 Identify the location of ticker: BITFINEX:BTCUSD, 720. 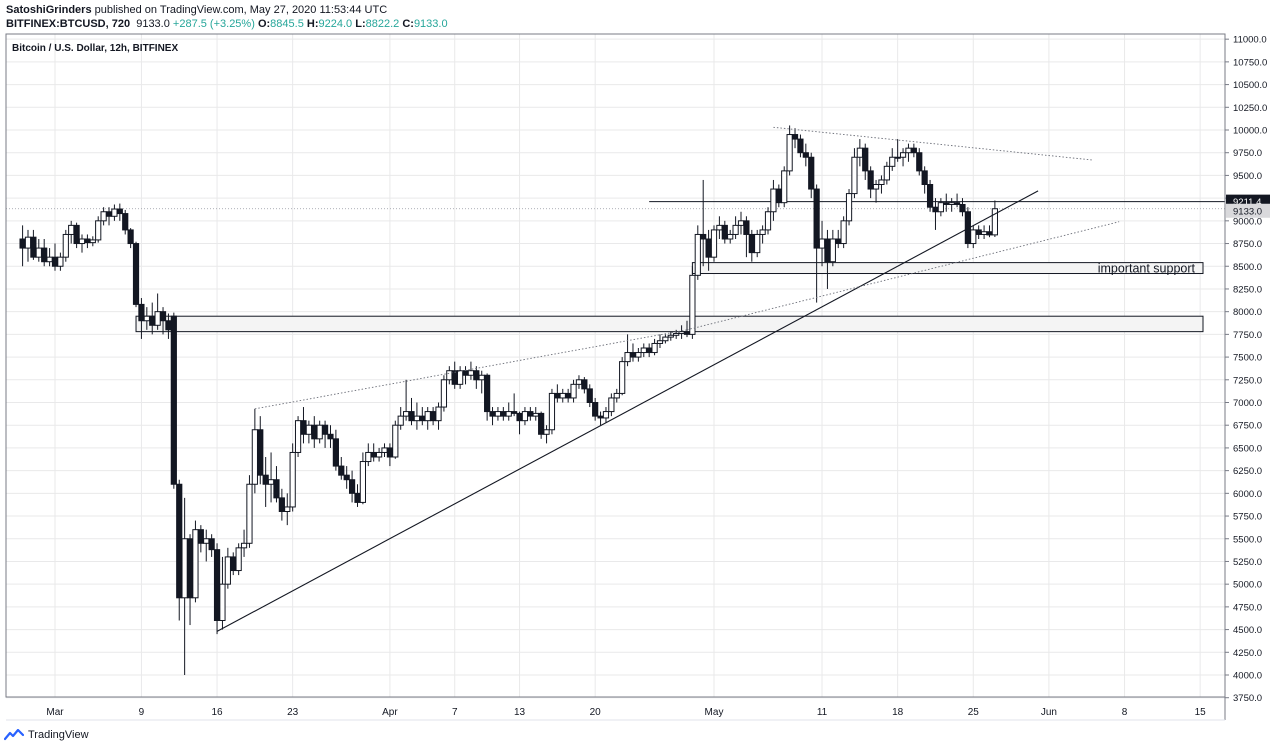
(68, 24).